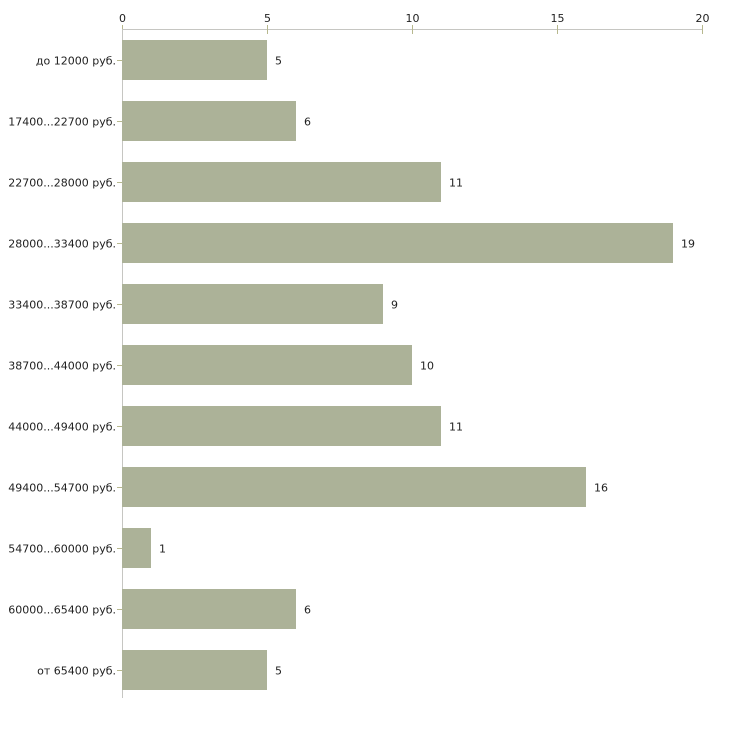 This screenshot has width=730, height=730. I want to click on category-label: до 12000 руб., so click(75, 61).